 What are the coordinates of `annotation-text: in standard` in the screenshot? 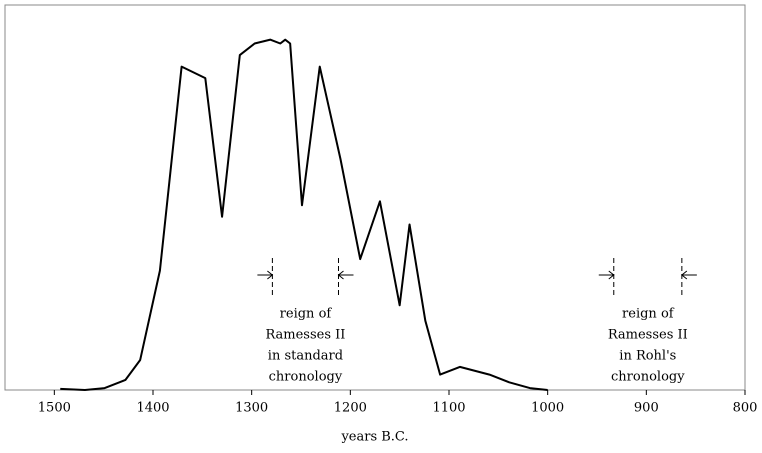 It's located at (305, 356).